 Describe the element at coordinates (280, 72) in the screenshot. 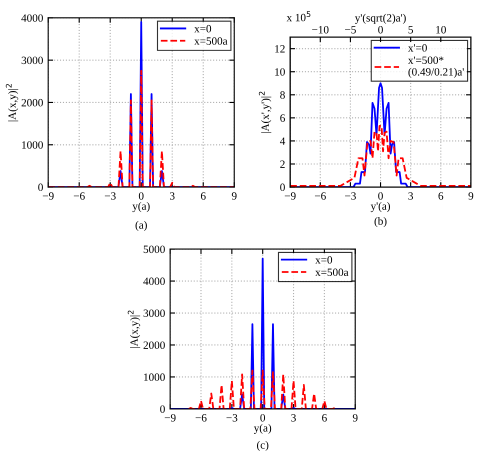

I see `y-tick-label: 10` at that location.